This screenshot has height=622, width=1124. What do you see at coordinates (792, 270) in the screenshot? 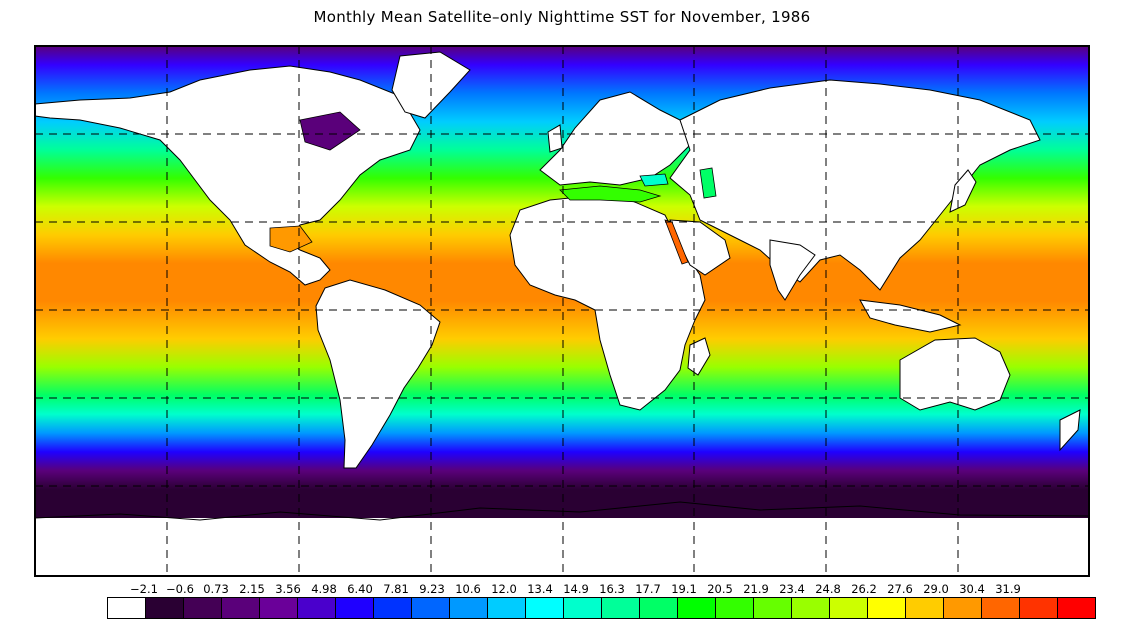
I see `india` at bounding box center [792, 270].